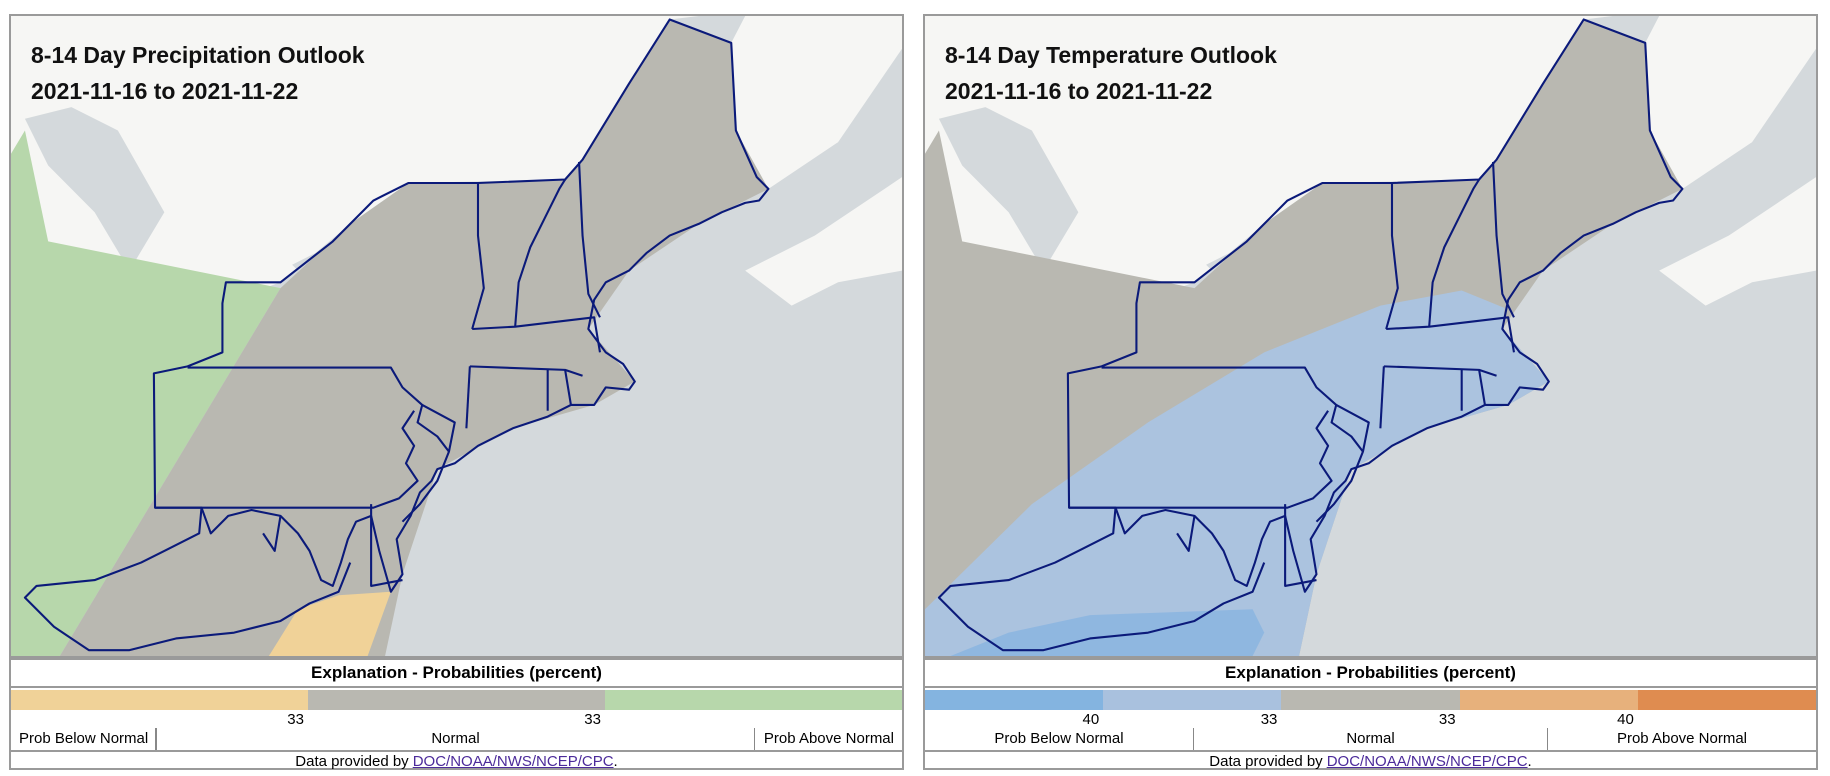 The width and height of the screenshot is (1830, 776). What do you see at coordinates (1111, 55) in the screenshot?
I see `map-title: 8-14 Day Temperature Outlook` at bounding box center [1111, 55].